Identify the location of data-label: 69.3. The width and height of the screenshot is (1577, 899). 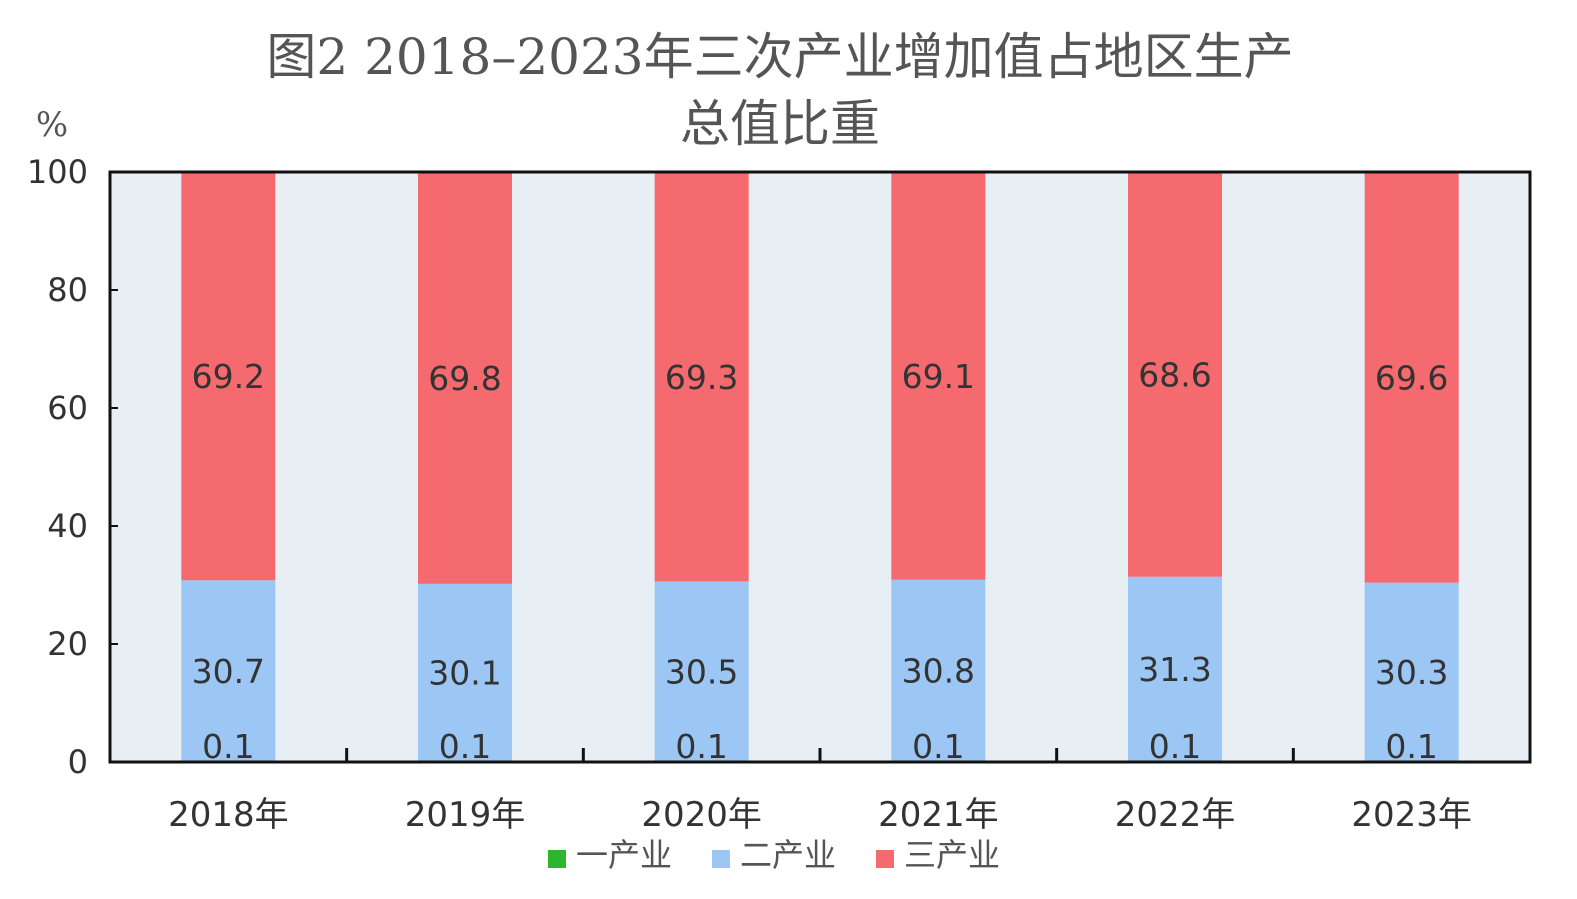
(701, 377).